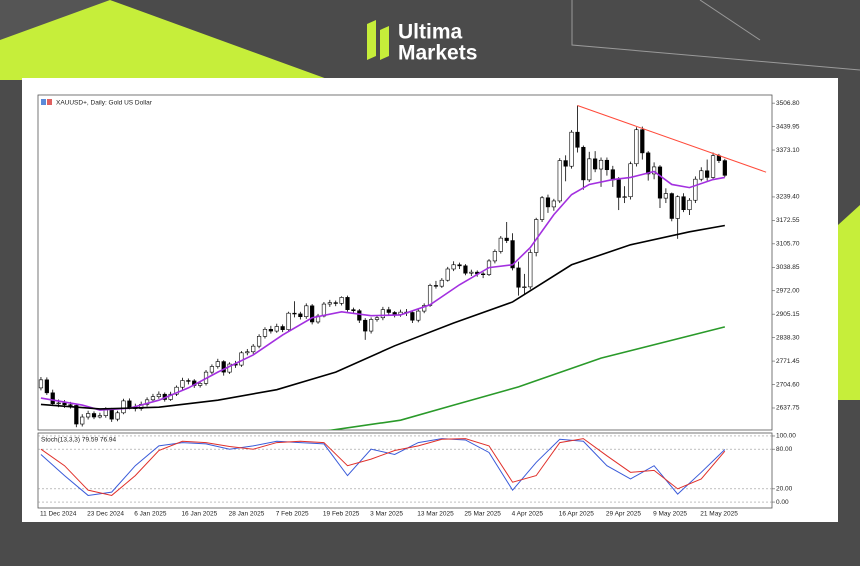 The width and height of the screenshot is (860, 566). I want to click on stoch-panel, so click(405, 470).